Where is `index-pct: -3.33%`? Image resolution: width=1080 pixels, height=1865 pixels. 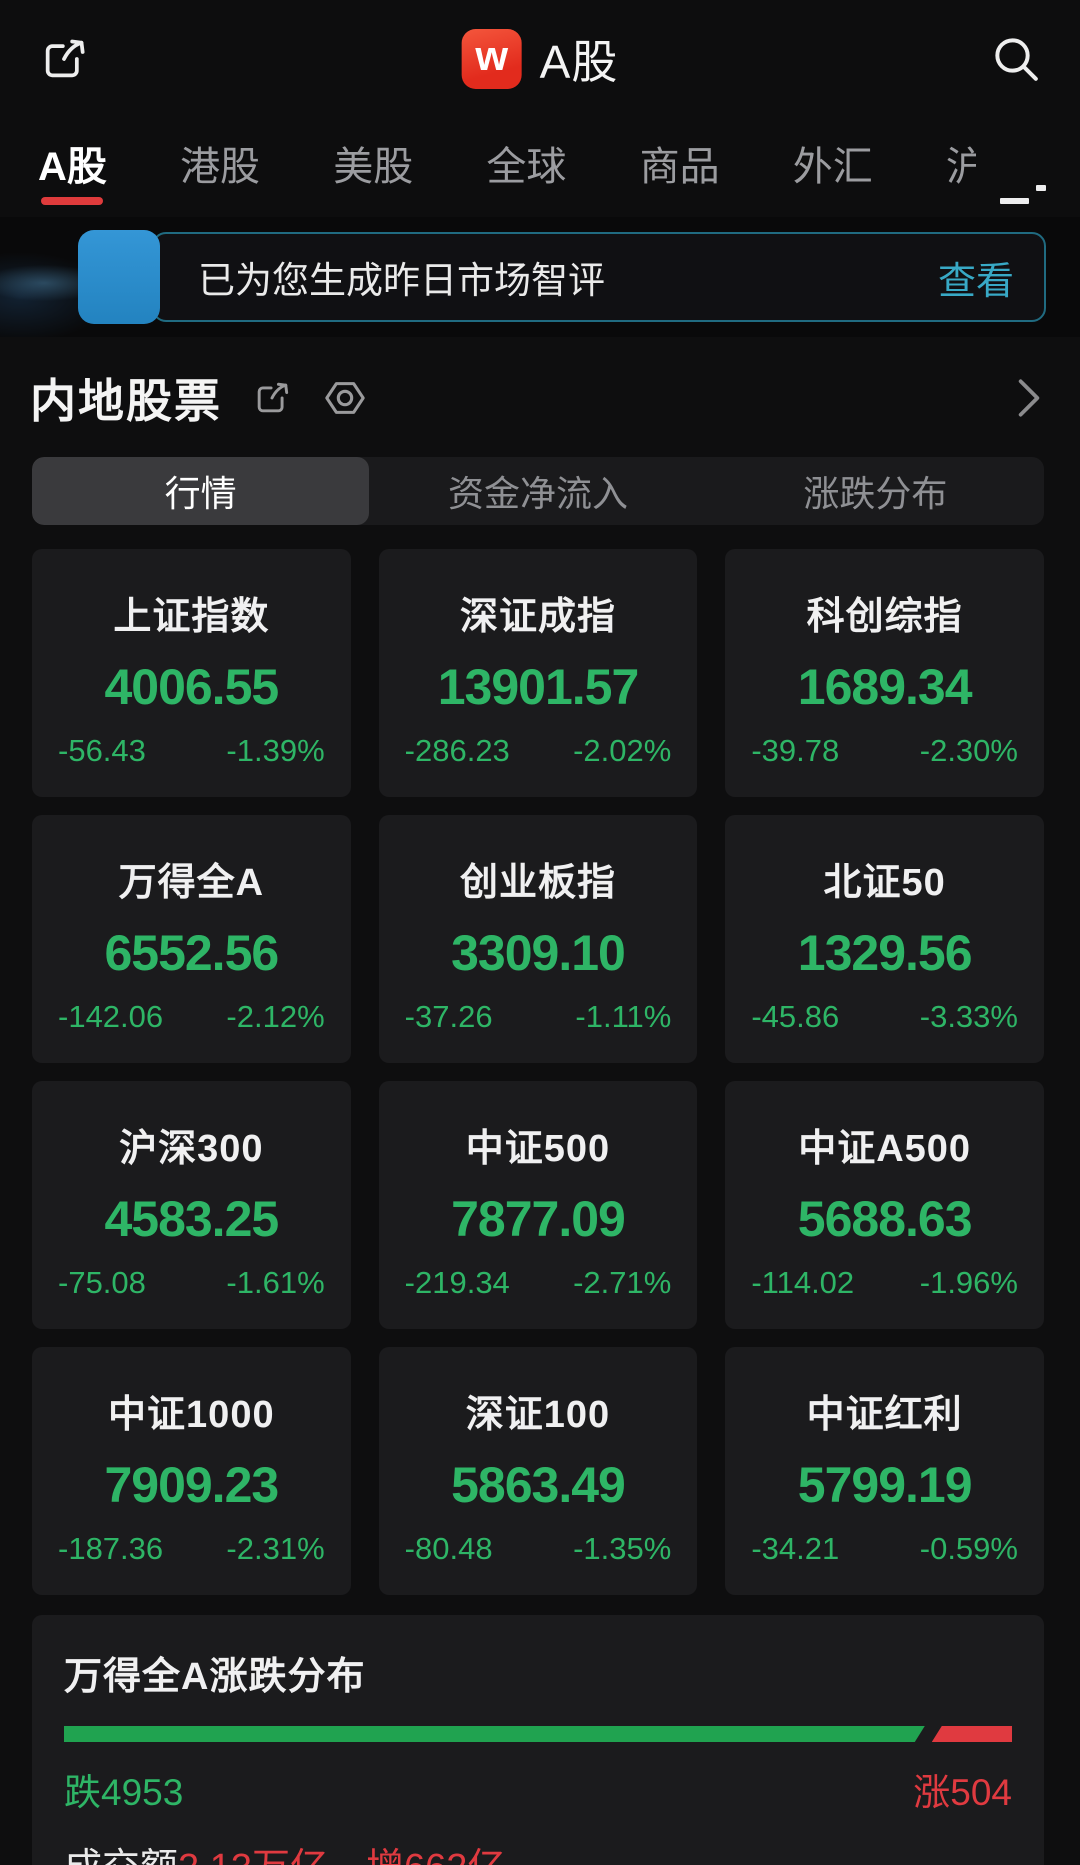 index-pct: -3.33% is located at coordinates (968, 1016).